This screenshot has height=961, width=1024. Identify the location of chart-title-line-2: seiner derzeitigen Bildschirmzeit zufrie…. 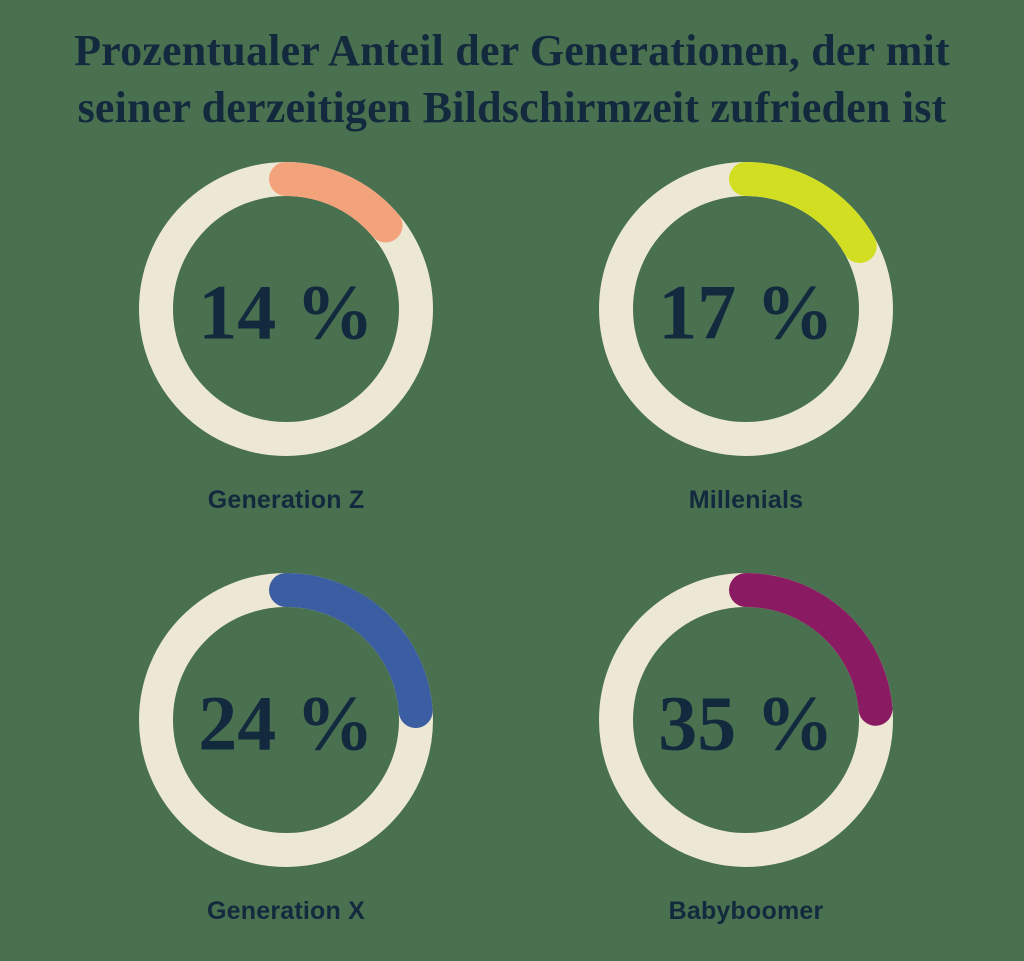
(512, 108).